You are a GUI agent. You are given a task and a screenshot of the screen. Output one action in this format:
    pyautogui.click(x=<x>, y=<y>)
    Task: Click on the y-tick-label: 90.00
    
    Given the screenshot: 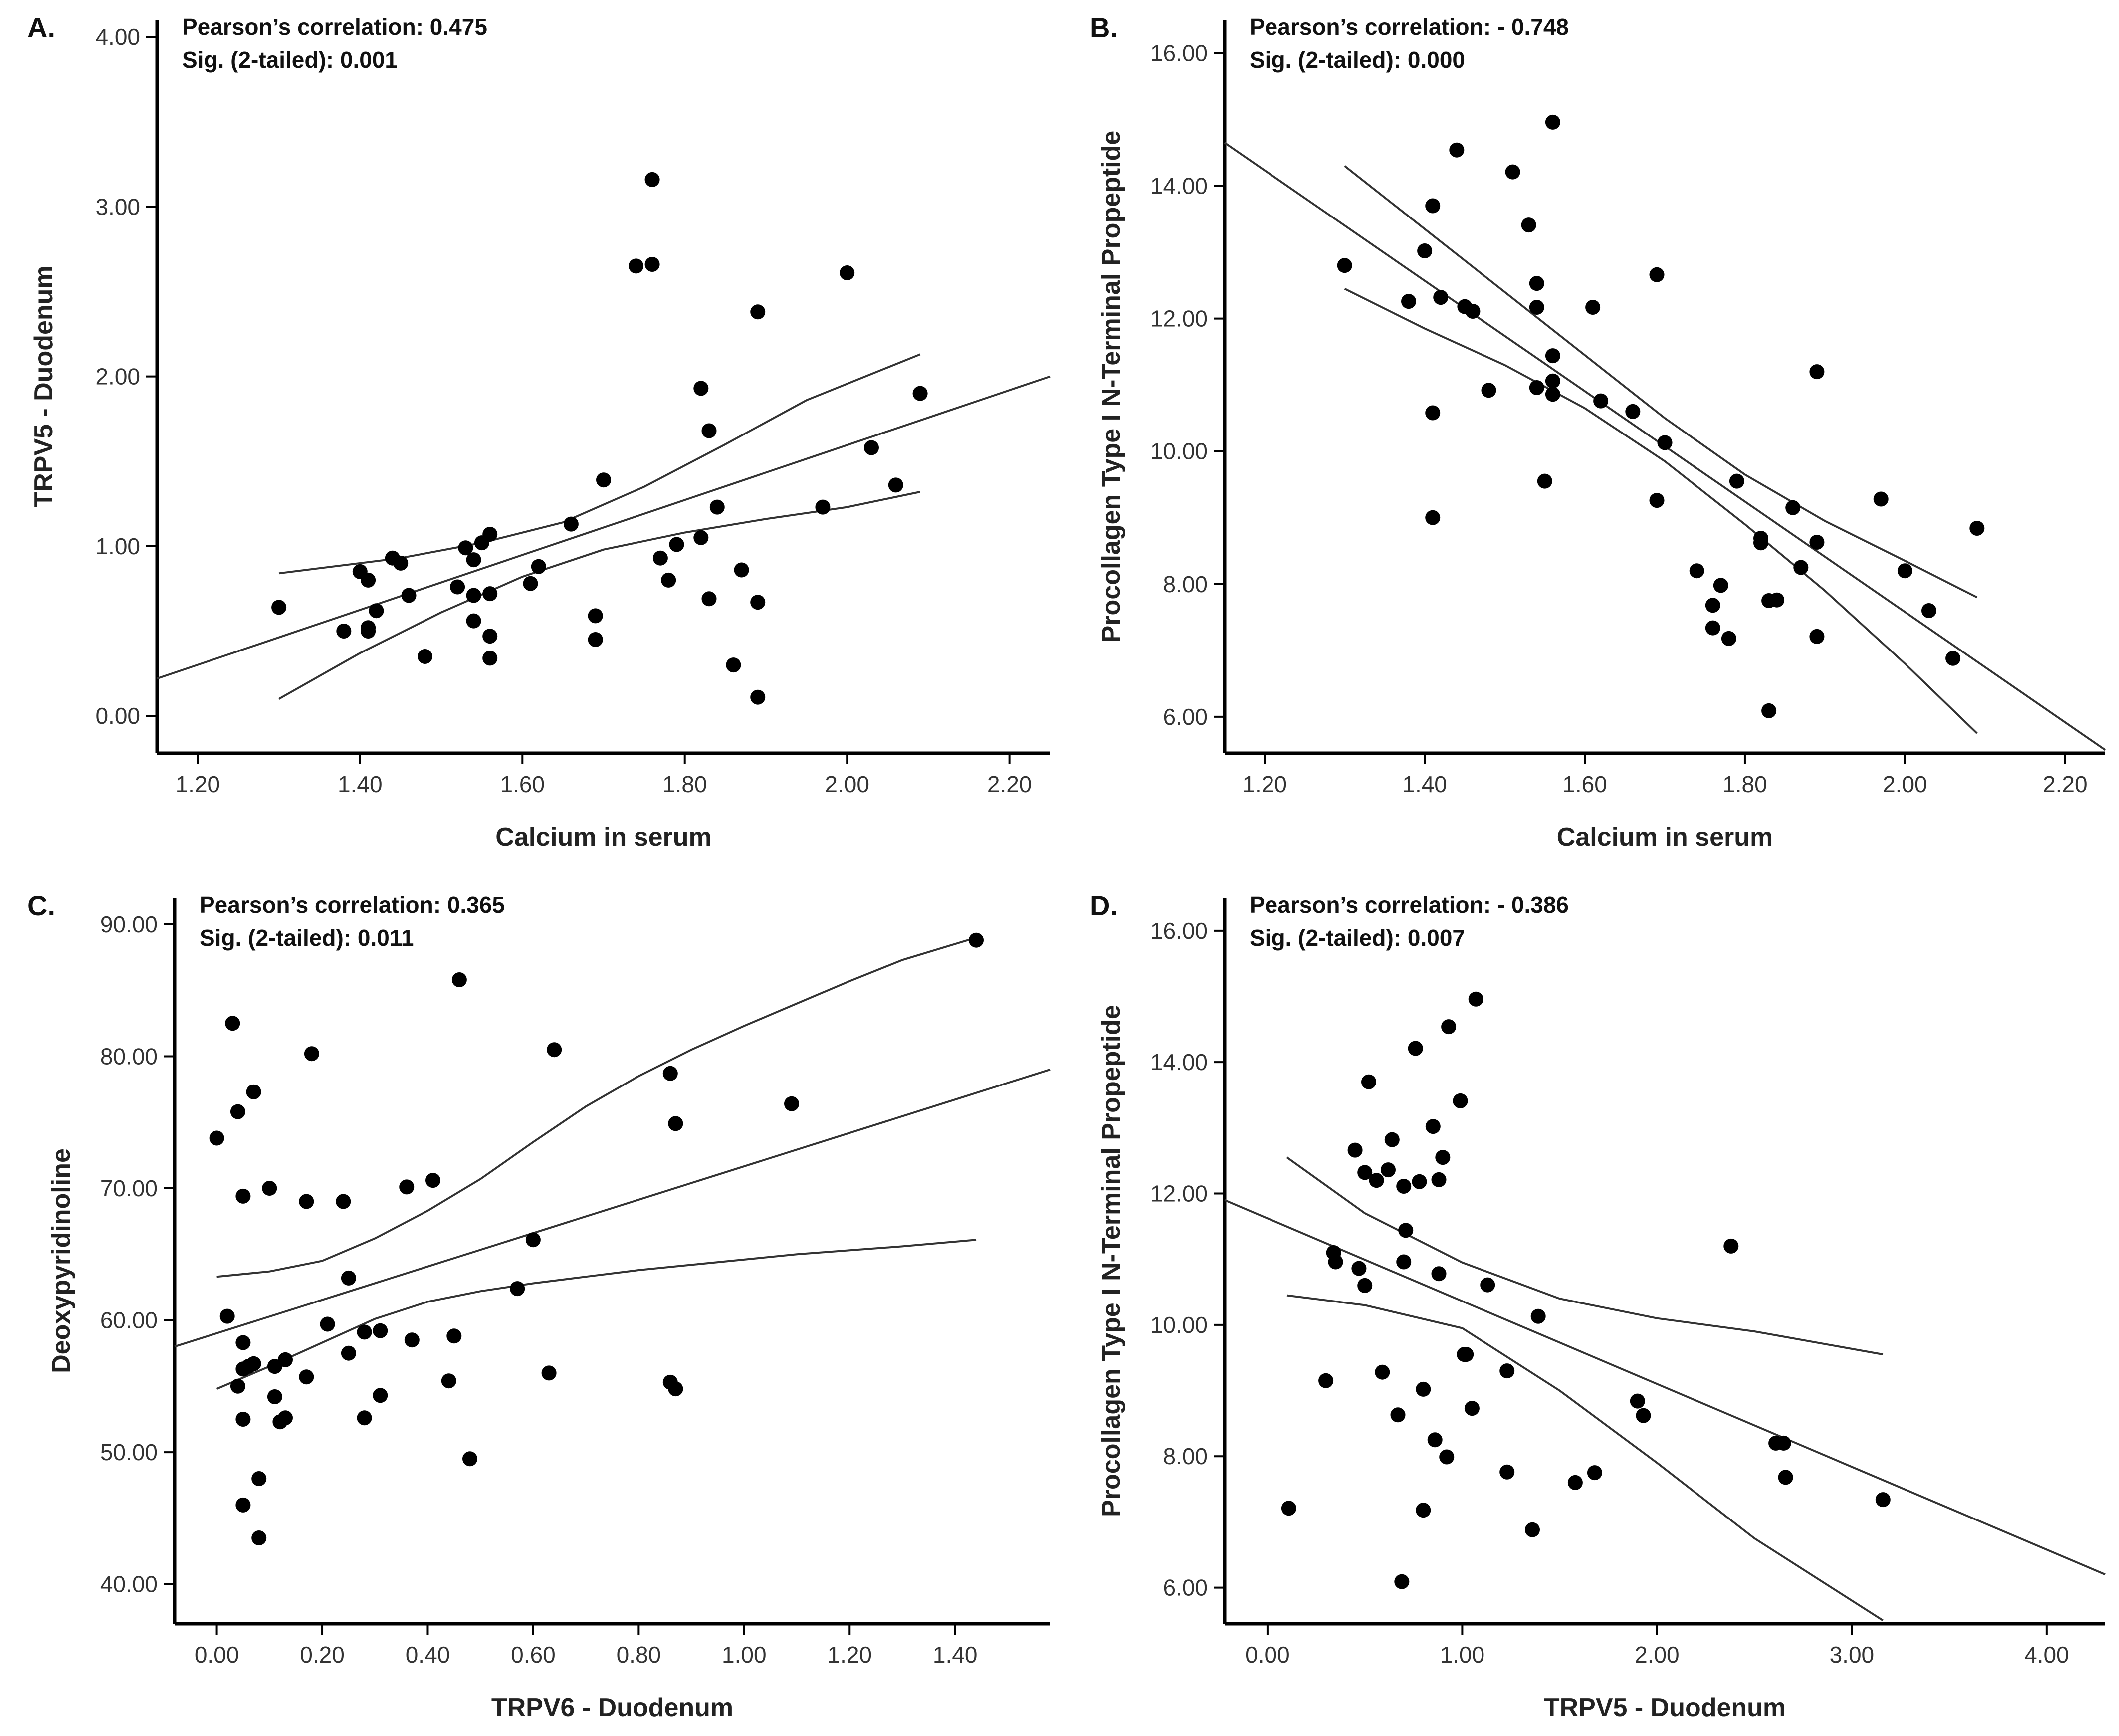 What is the action you would take?
    pyautogui.click(x=129, y=924)
    